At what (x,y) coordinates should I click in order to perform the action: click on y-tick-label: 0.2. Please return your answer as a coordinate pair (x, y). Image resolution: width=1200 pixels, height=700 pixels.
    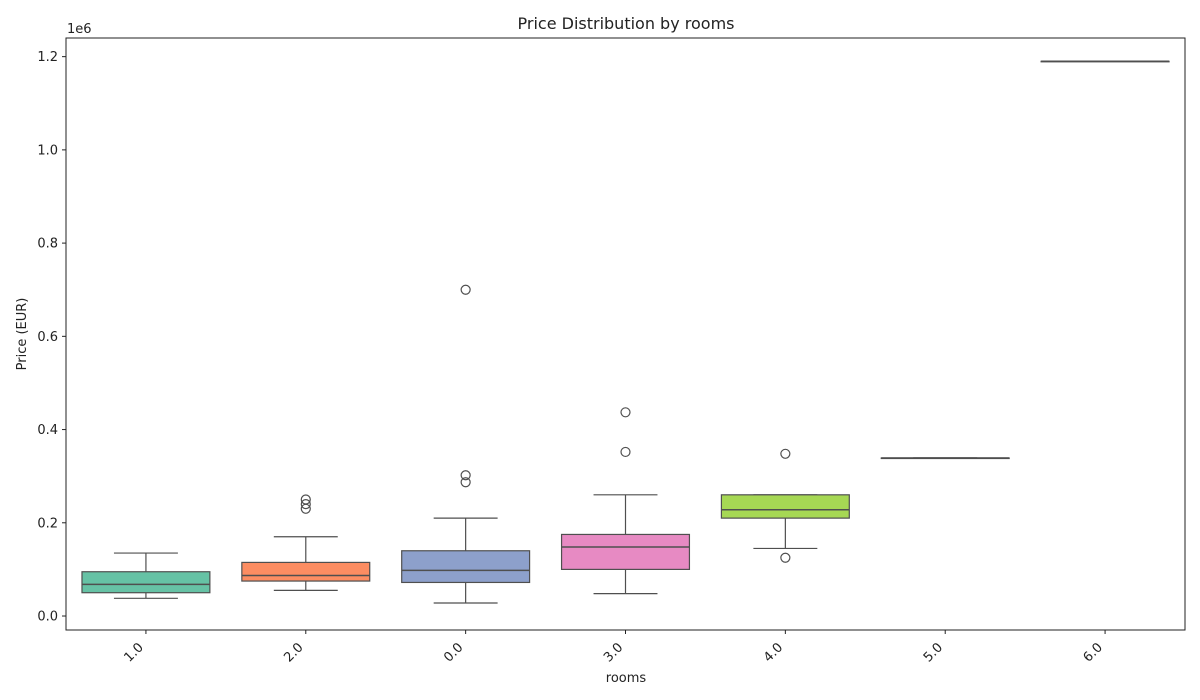
    Looking at the image, I should click on (47, 523).